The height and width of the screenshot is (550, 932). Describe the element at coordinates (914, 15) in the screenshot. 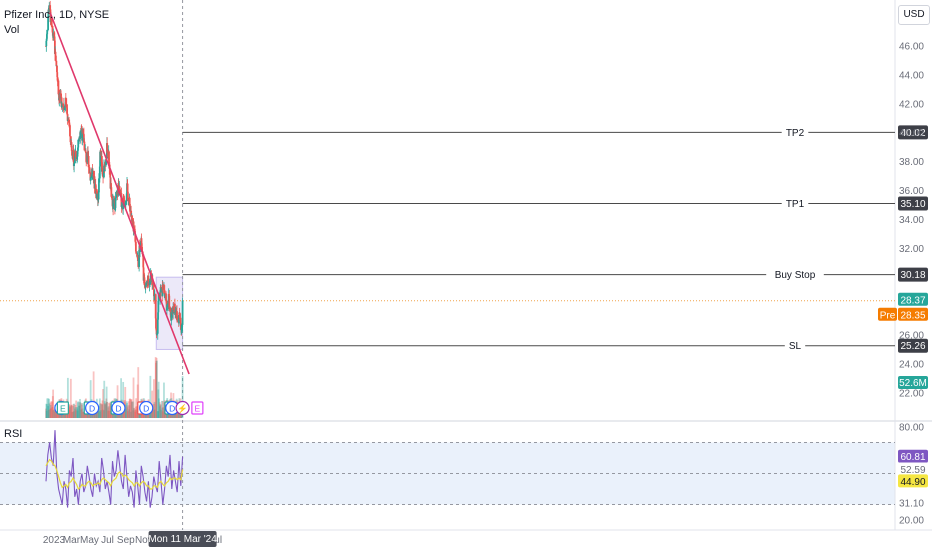

I see `currency-button: USD` at that location.